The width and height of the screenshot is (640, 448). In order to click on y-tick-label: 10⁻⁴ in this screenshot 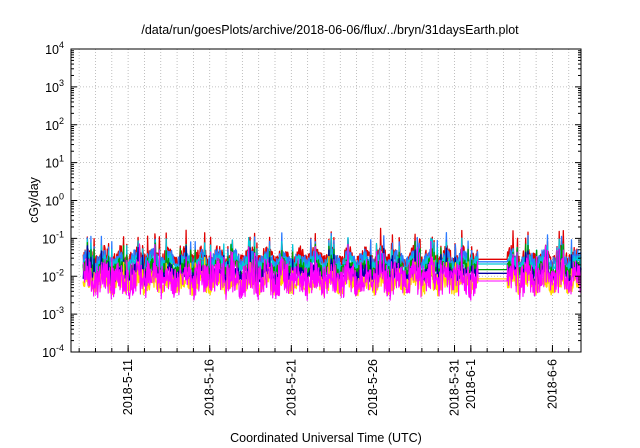, I will do `click(53, 351)`.